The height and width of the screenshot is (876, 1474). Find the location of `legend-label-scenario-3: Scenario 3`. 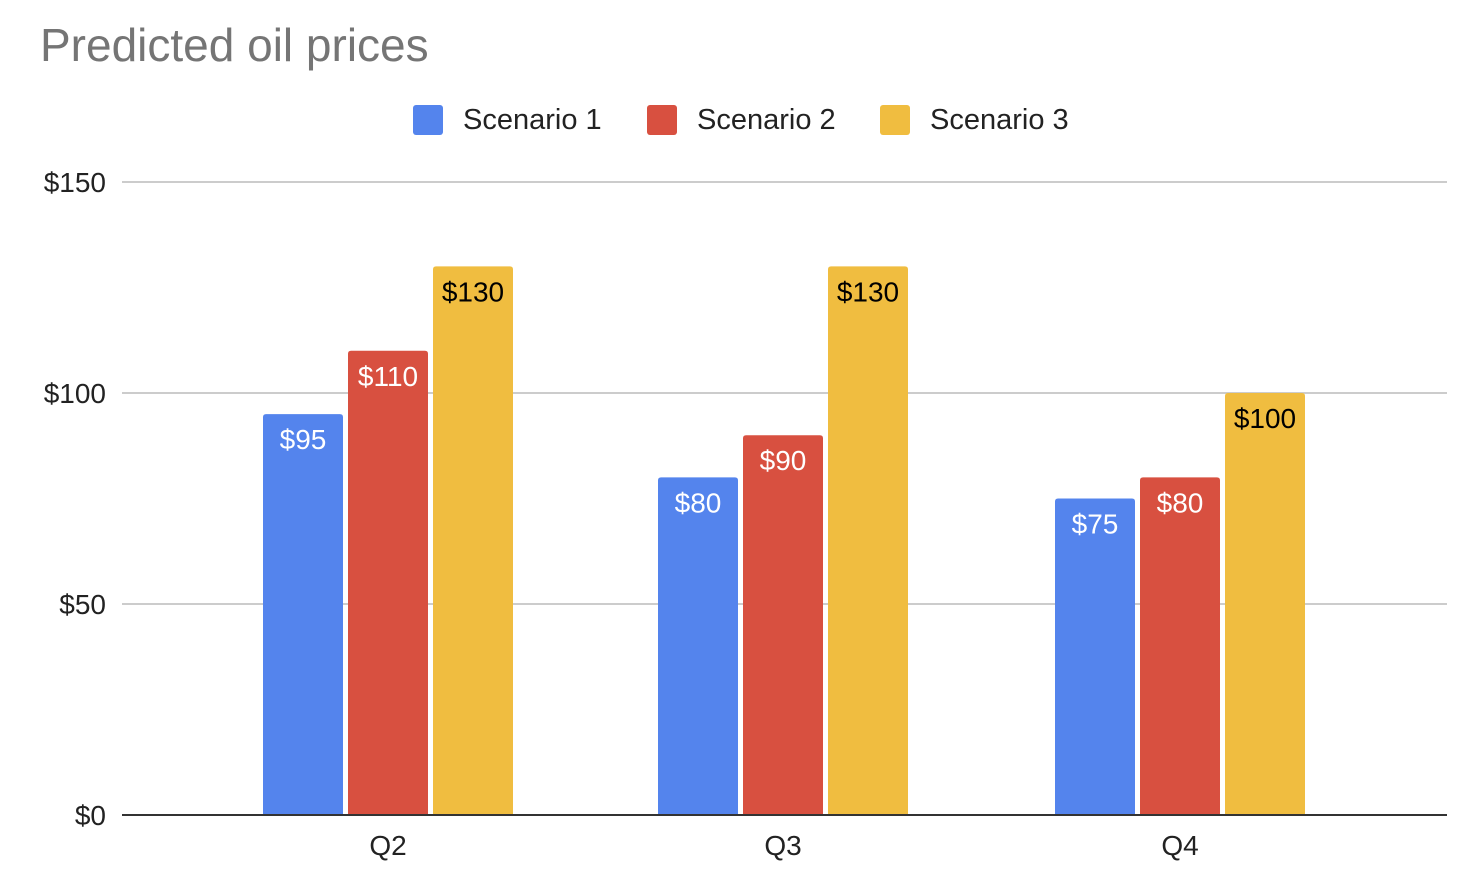

legend-label-scenario-3: Scenario 3 is located at coordinates (999, 119).